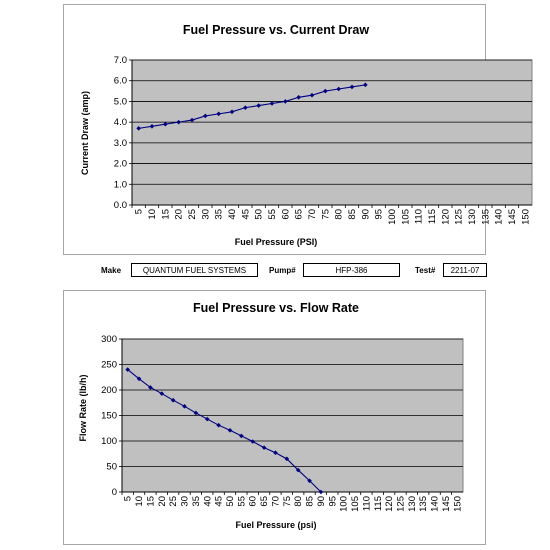 Image resolution: width=550 pixels, height=550 pixels. What do you see at coordinates (275, 525) in the screenshot?
I see `x-axis-label: Fuel Pressure (psi)` at bounding box center [275, 525].